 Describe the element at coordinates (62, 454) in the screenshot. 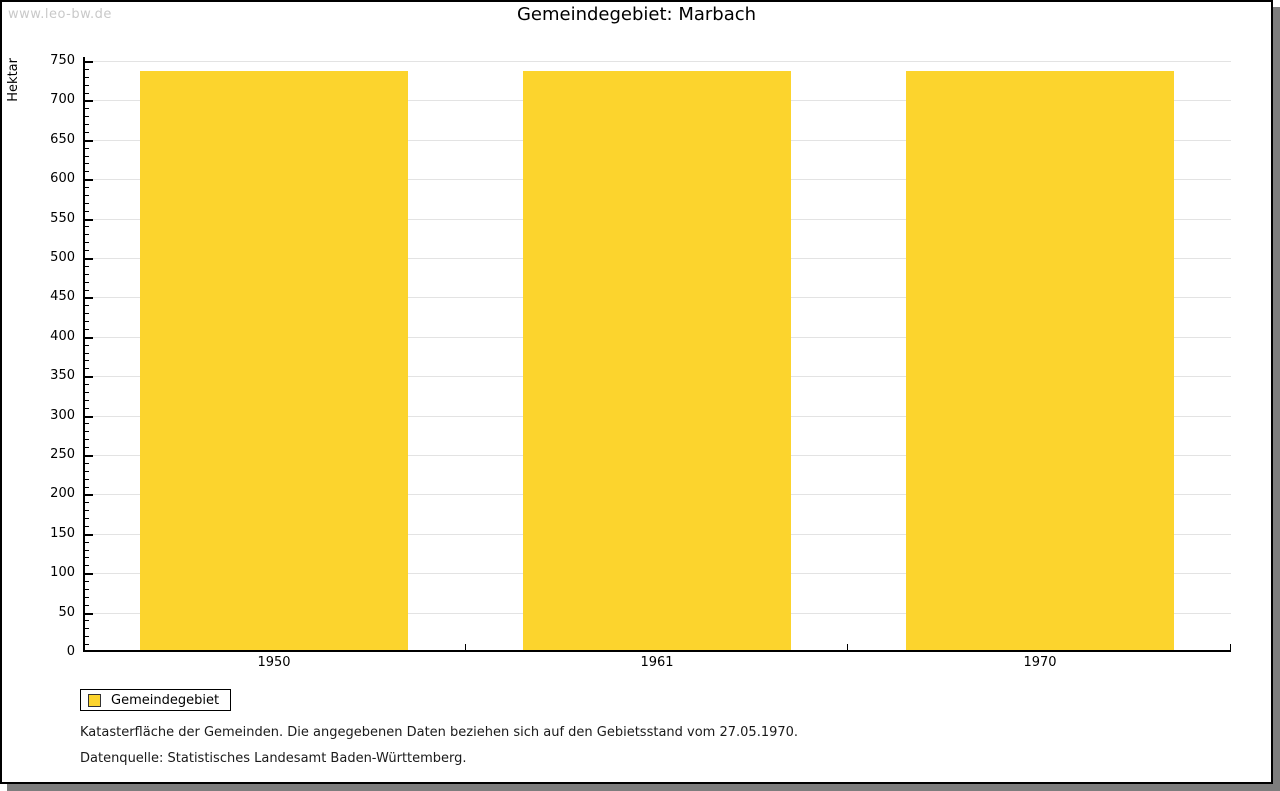

I see `y-tick-label: 250` at that location.